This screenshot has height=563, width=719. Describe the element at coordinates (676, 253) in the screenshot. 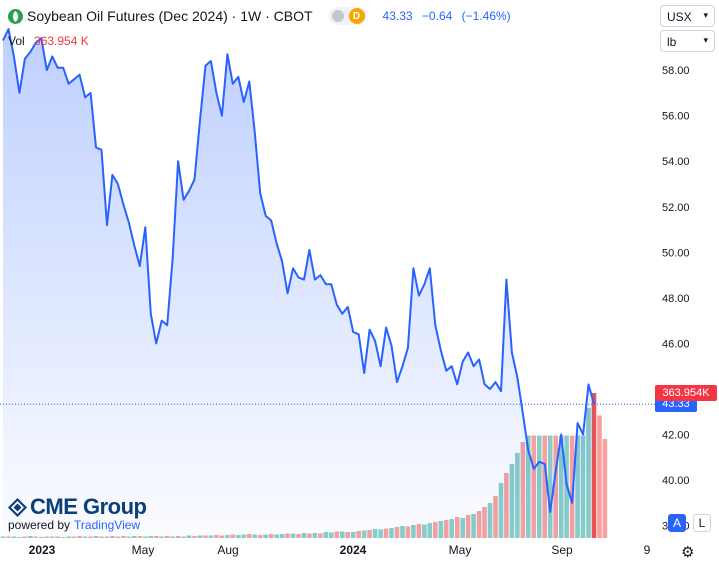

I see `y-tick-label: 50.00` at that location.